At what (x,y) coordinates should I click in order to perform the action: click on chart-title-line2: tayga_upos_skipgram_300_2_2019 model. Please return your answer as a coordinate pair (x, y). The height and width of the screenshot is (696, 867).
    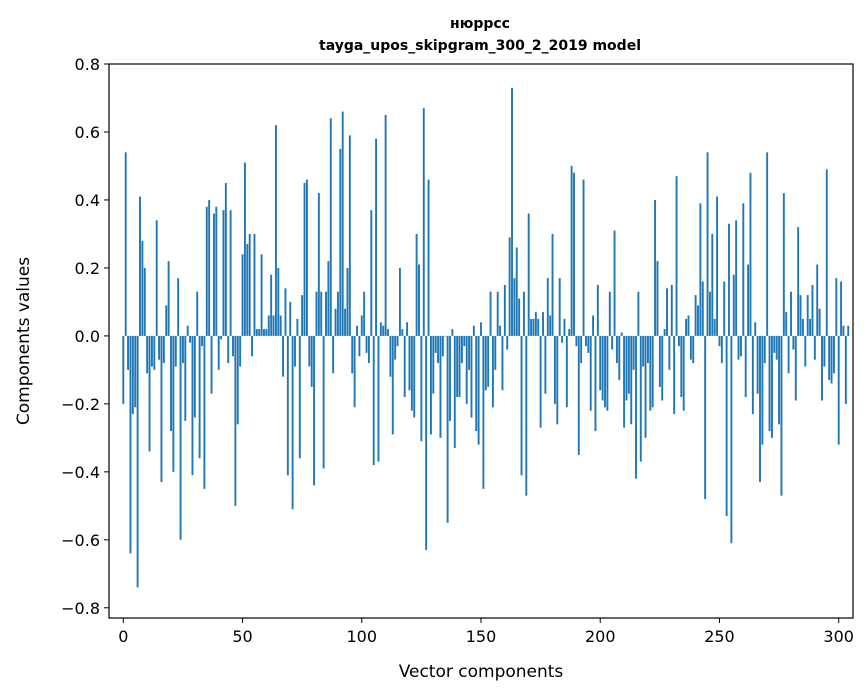
    Looking at the image, I should click on (480, 46).